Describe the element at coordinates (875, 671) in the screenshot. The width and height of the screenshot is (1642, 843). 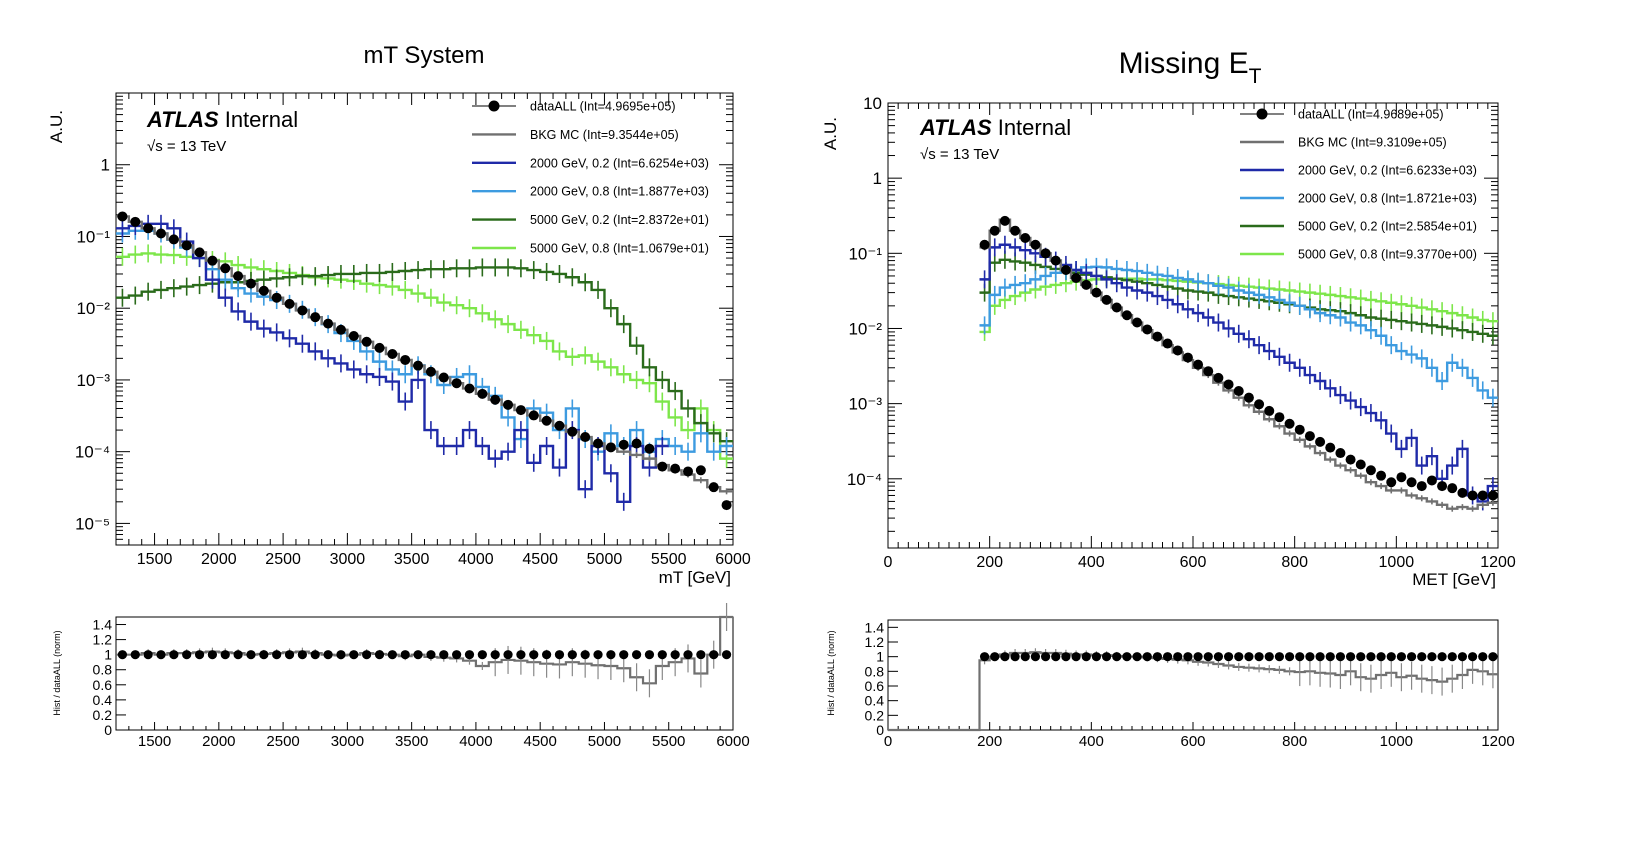
I see `ratio-y-tick-label: 0.8` at that location.